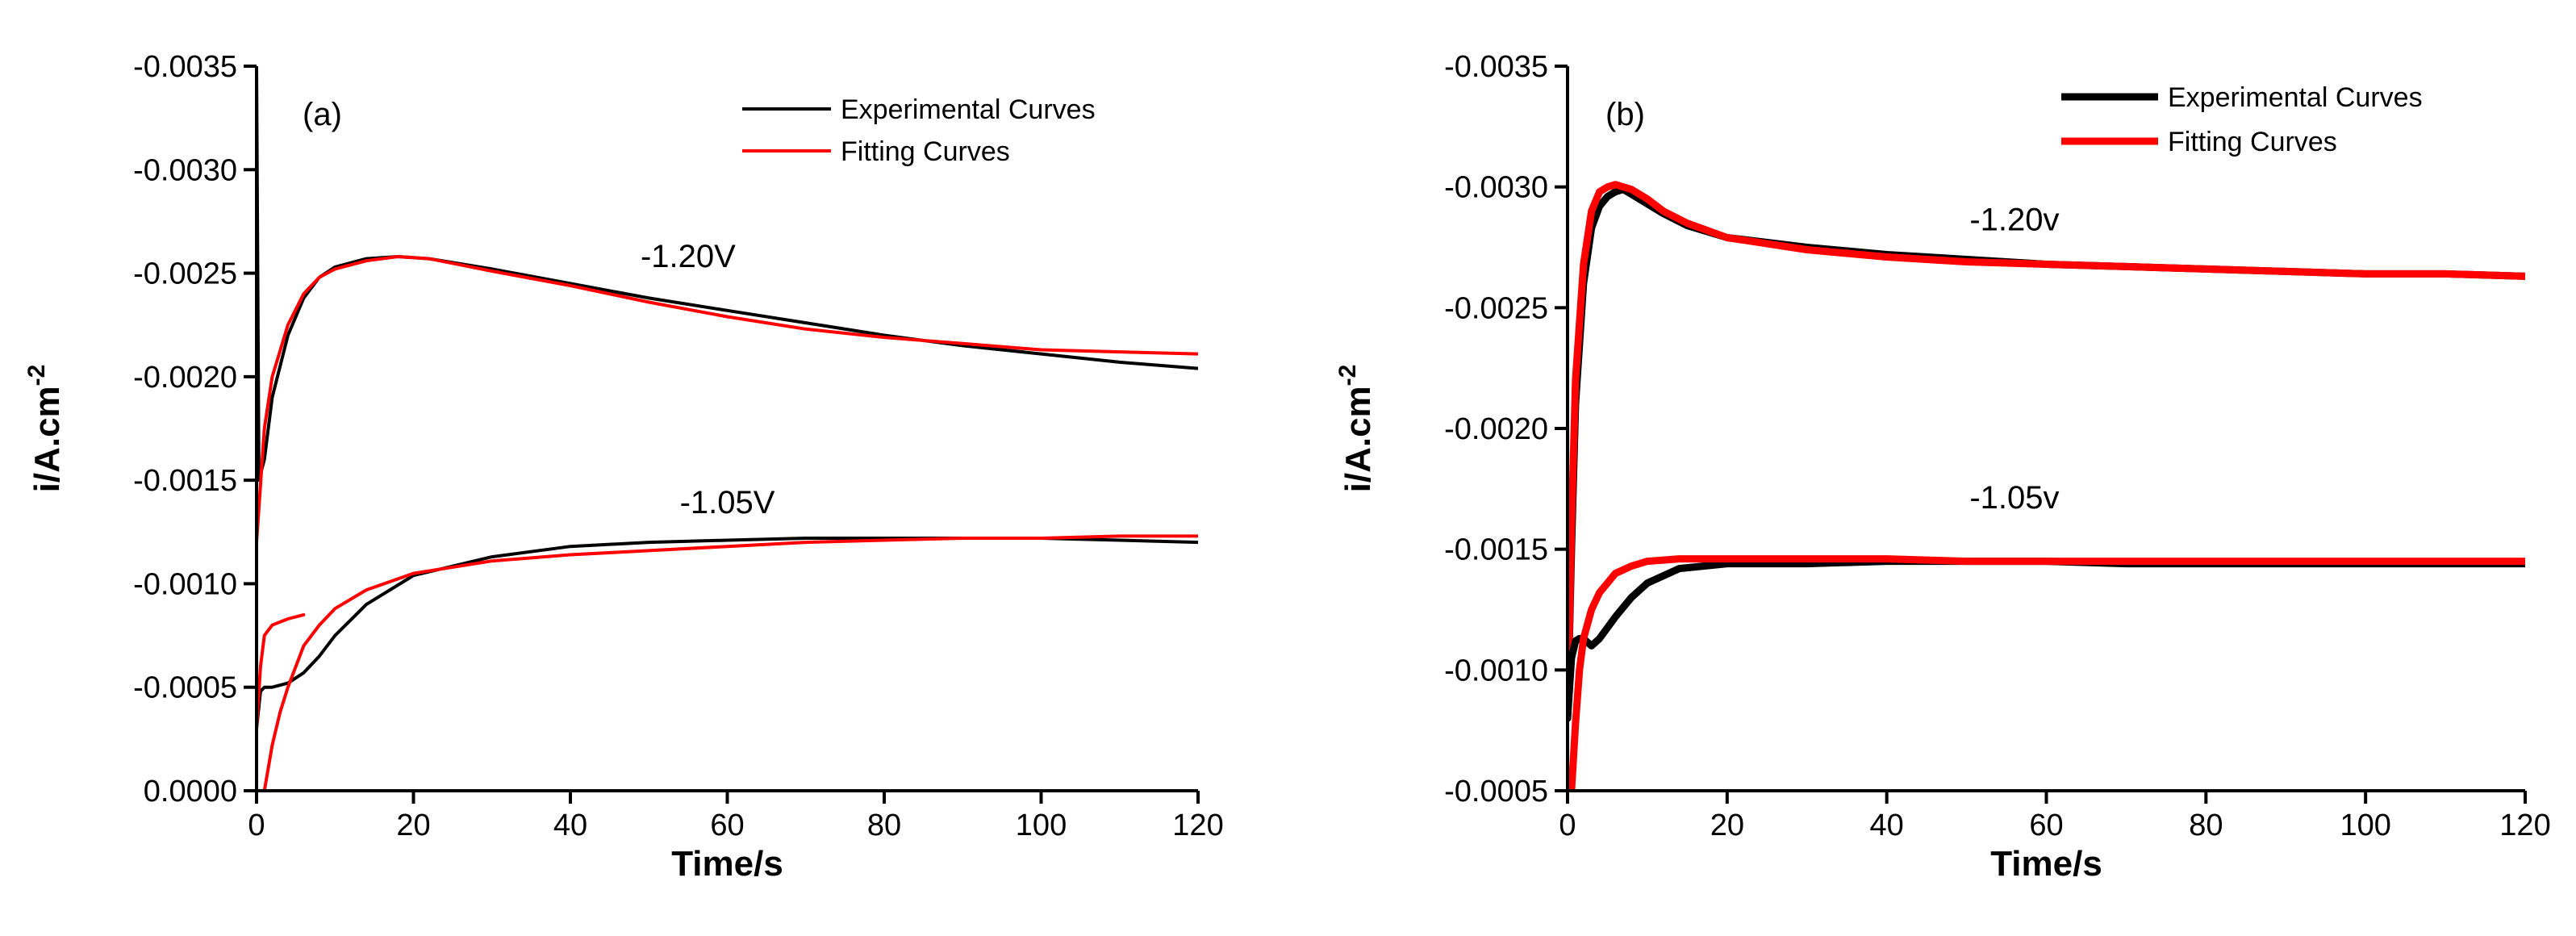 This screenshot has height=936, width=2576. I want to click on panel-label: (a), so click(323, 114).